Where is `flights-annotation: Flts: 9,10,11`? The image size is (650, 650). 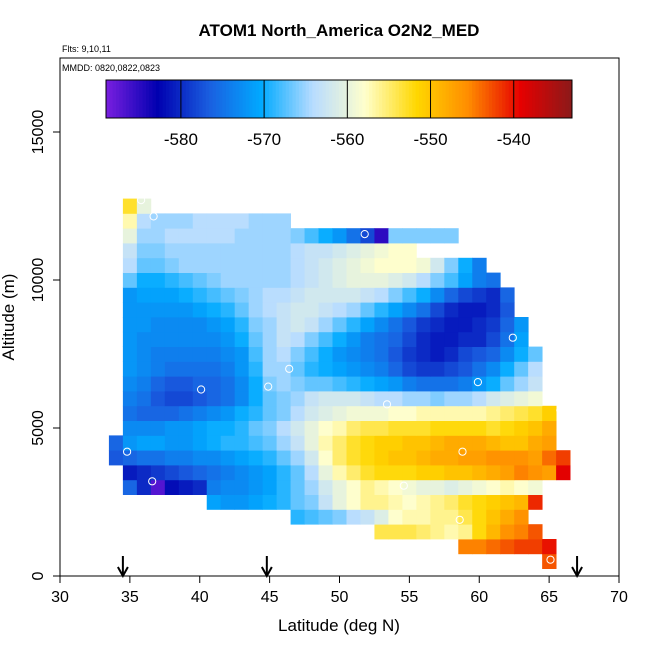
flights-annotation: Flts: 9,10,11 is located at coordinates (86, 49).